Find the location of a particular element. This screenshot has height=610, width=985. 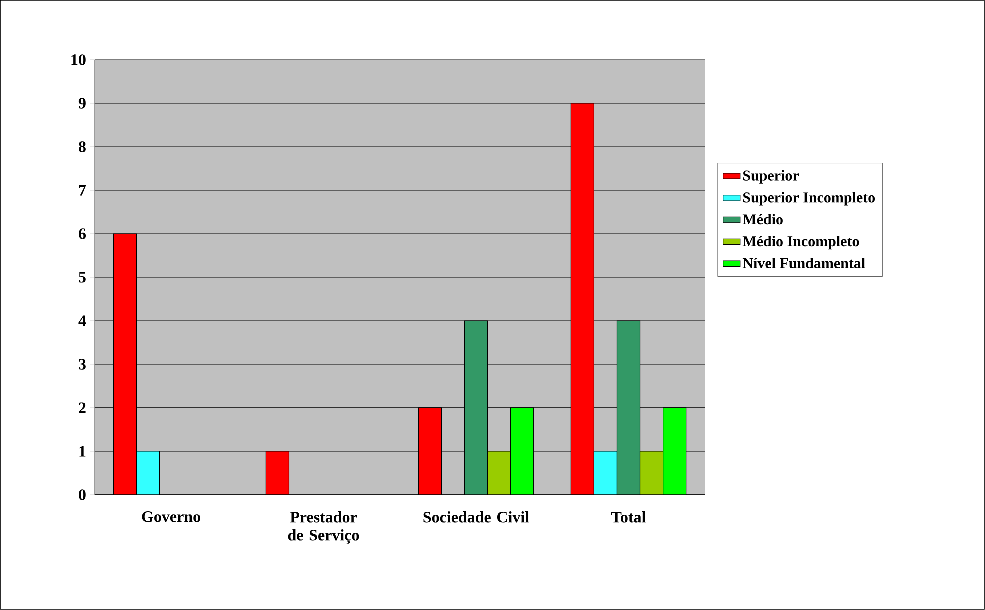

y-tick-label: 10 is located at coordinates (79, 60).